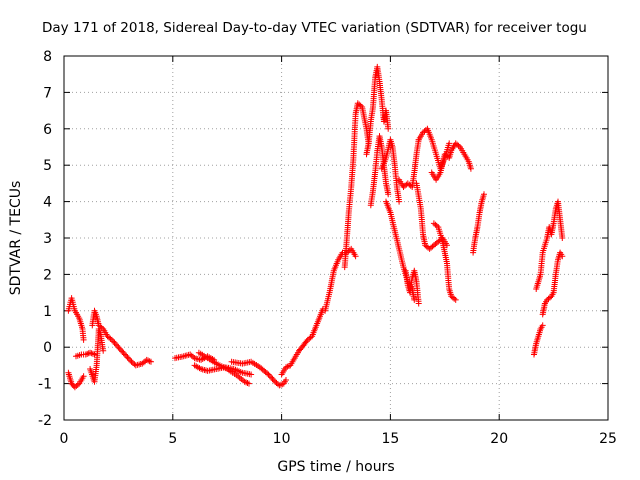 The image size is (640, 480). What do you see at coordinates (47, 166) in the screenshot?
I see `y-tick-label: 5` at bounding box center [47, 166].